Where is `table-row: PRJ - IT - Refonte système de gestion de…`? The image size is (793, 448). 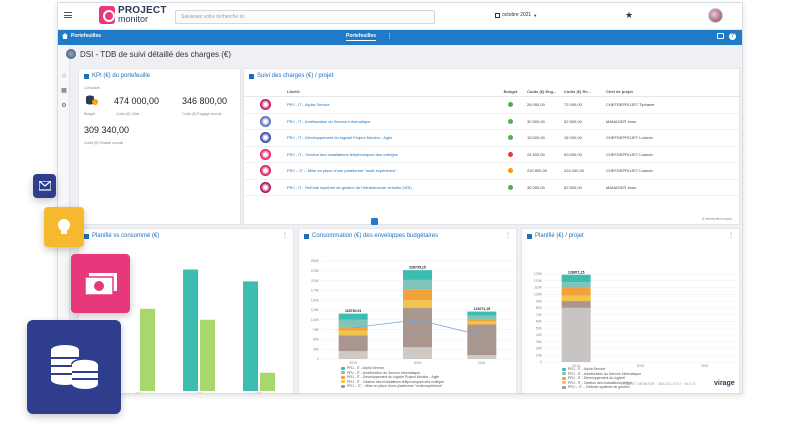 table-row: PRJ - IT - Refonte système de gestion de… is located at coordinates (492, 188).